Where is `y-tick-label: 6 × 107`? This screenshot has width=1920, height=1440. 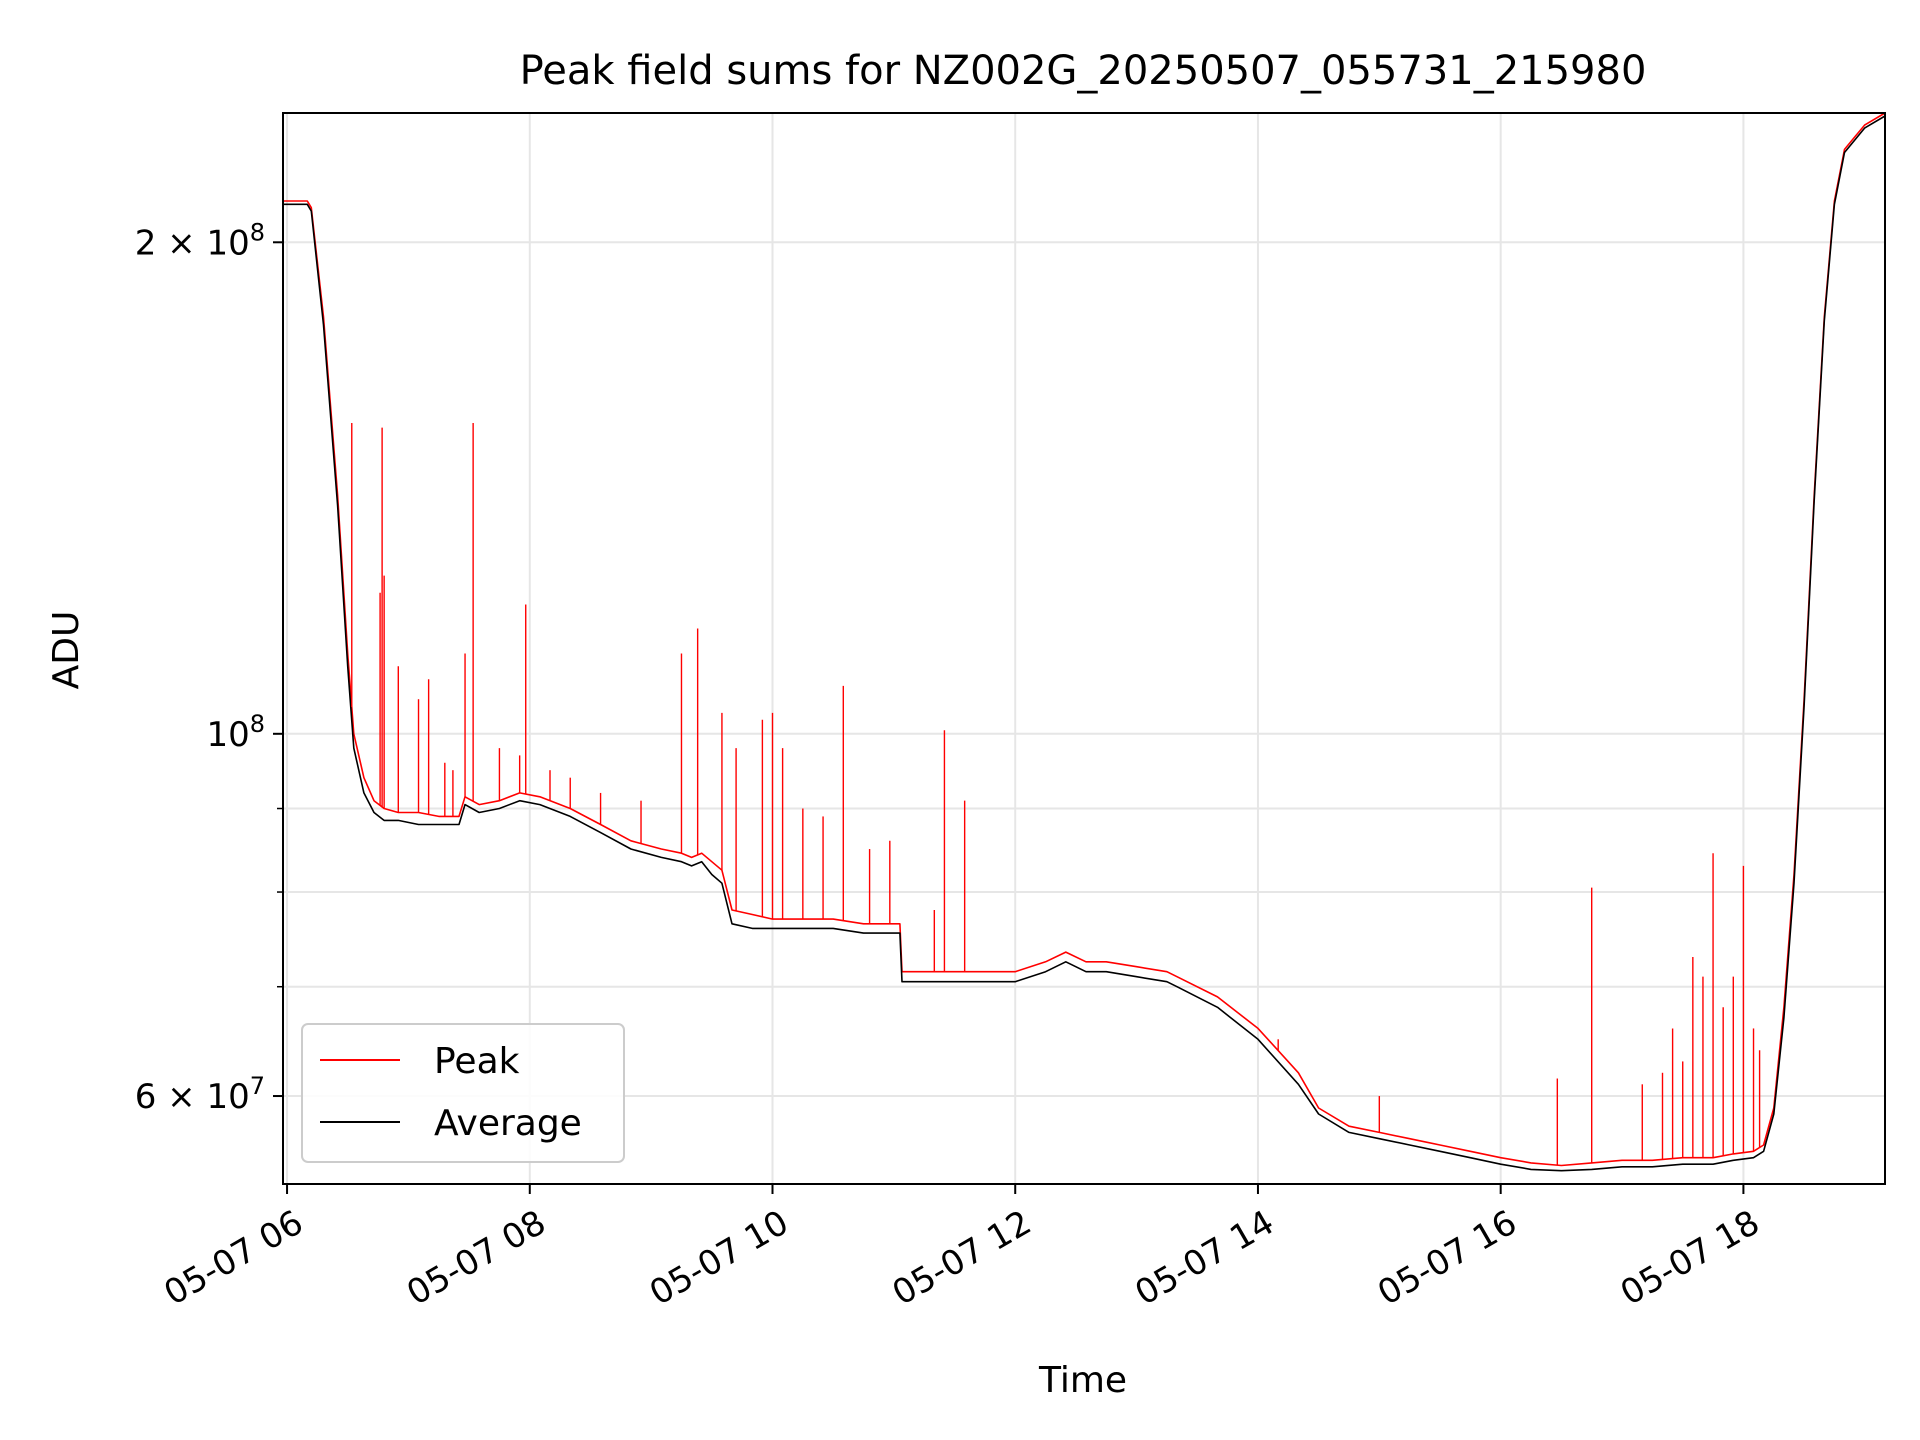
y-tick-label: 6 × 107 is located at coordinates (200, 1094).